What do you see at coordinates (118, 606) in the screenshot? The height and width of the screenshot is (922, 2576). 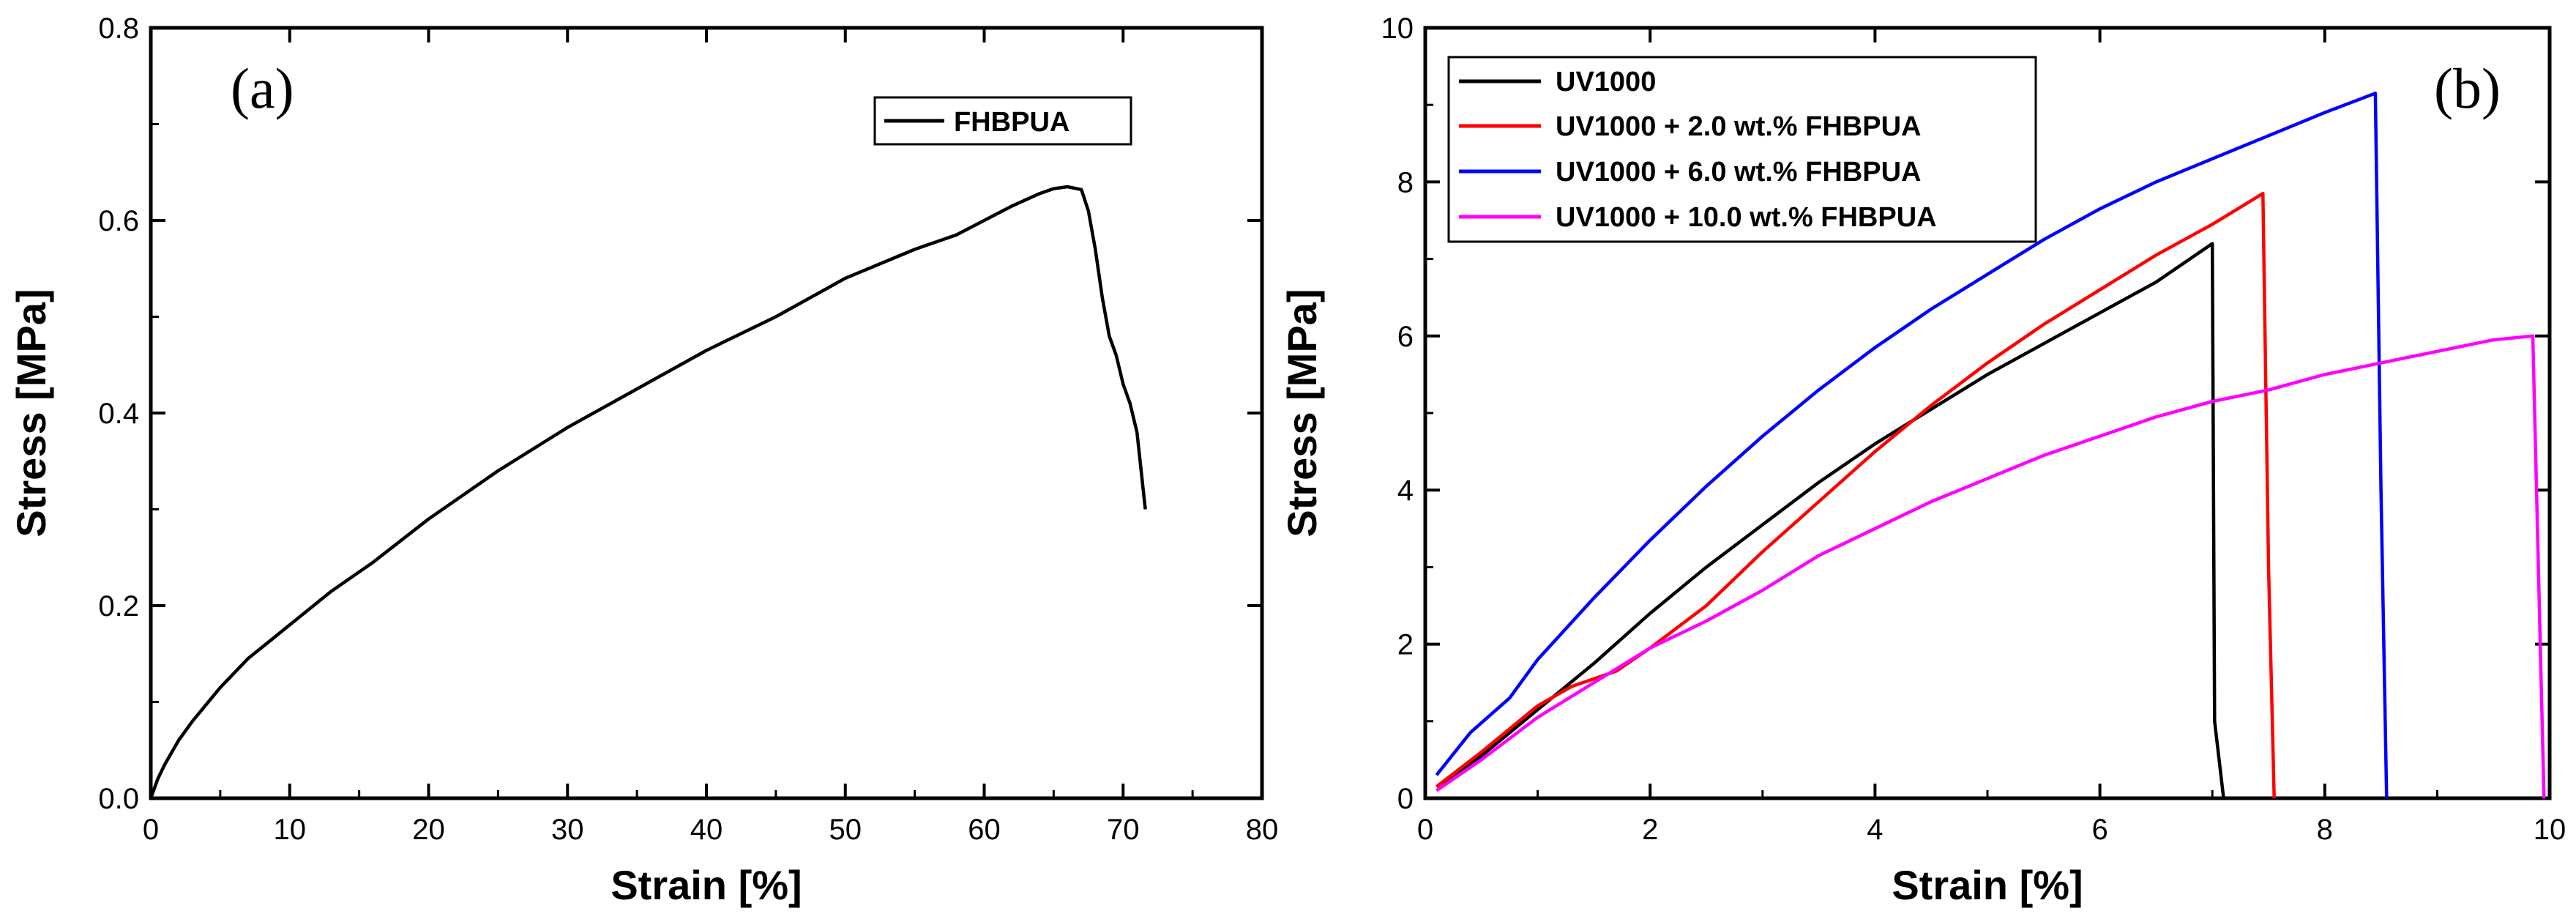 I see `y-tick-label-a-1: 0.2` at bounding box center [118, 606].